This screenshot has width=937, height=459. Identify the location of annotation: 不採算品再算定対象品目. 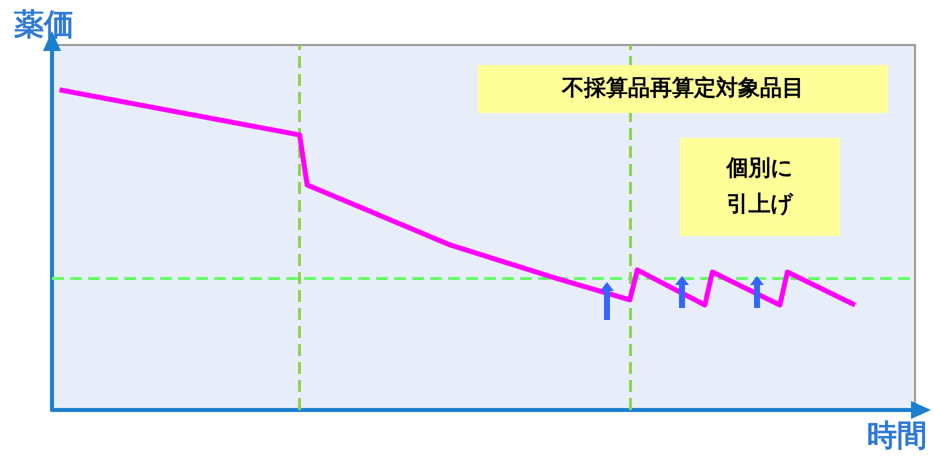
(682, 88).